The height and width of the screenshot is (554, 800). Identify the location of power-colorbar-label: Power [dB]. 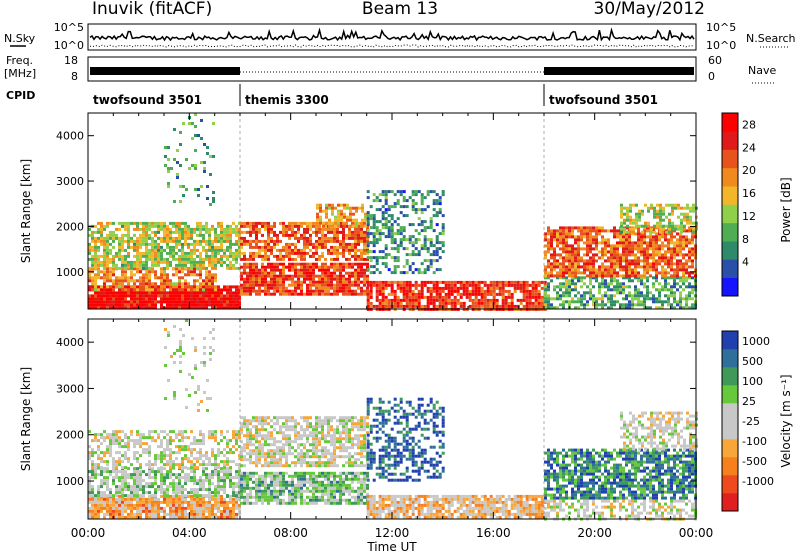
(786, 209).